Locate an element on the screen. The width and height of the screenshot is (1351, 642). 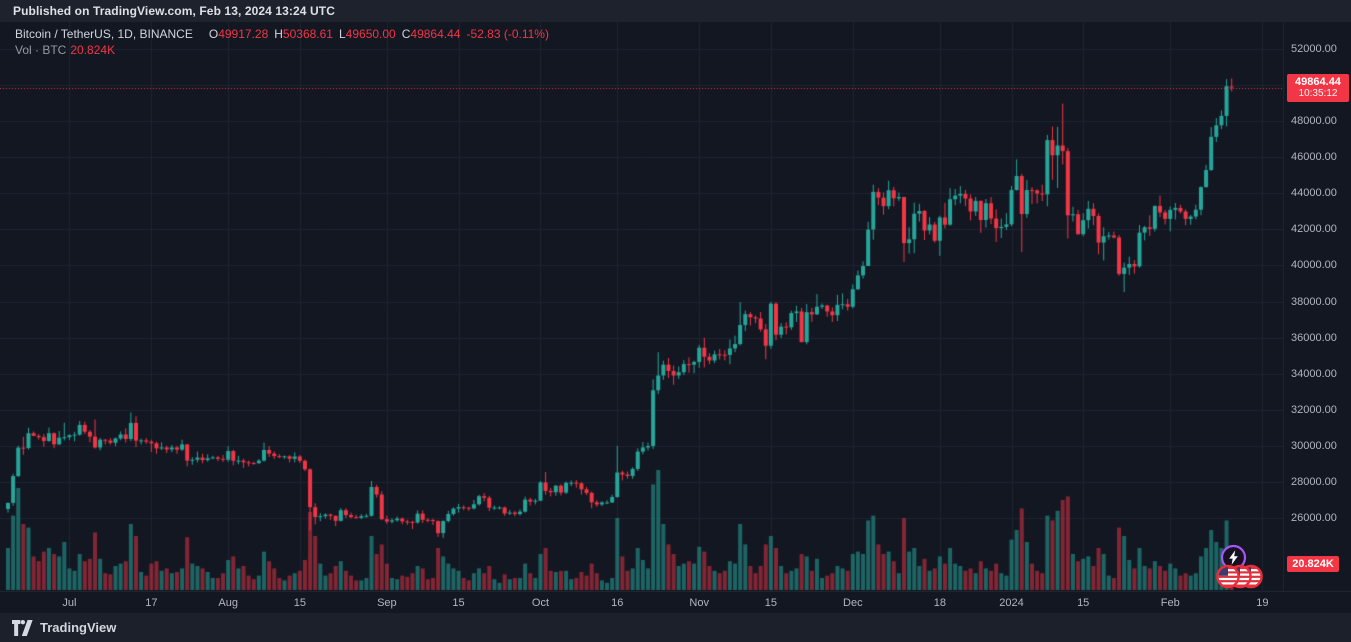
price-axis-label: 52000.00 is located at coordinates (1314, 49).